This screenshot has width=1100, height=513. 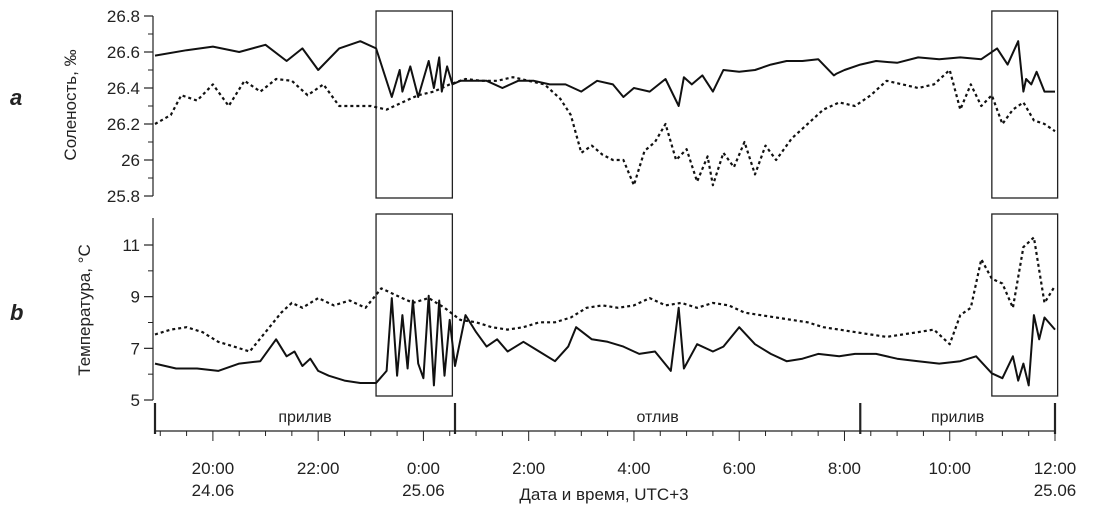 I want to click on panel-letter-b: b, so click(x=16, y=312).